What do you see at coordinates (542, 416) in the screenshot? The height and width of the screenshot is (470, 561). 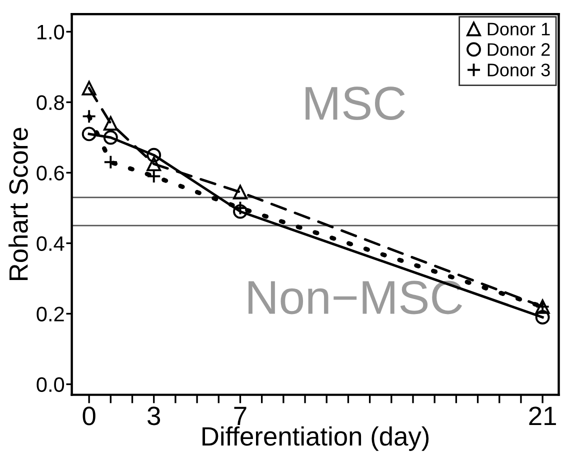 I see `x-tick-label: 21` at bounding box center [542, 416].